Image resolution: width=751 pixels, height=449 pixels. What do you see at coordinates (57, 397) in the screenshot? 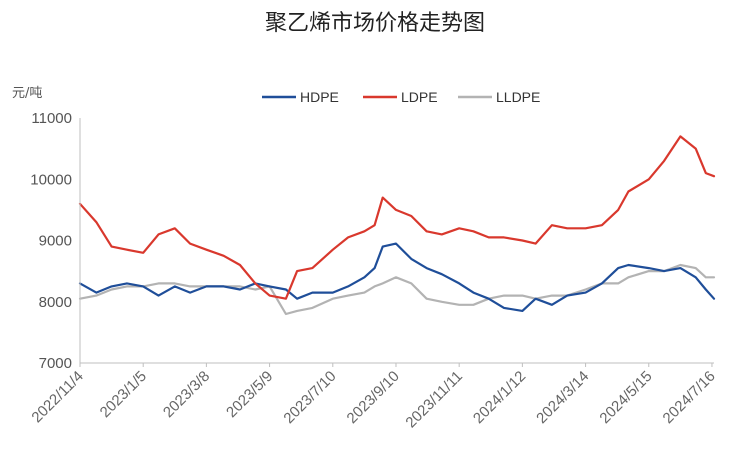
I see `x-tick-label: 2022/11/4` at bounding box center [57, 397].